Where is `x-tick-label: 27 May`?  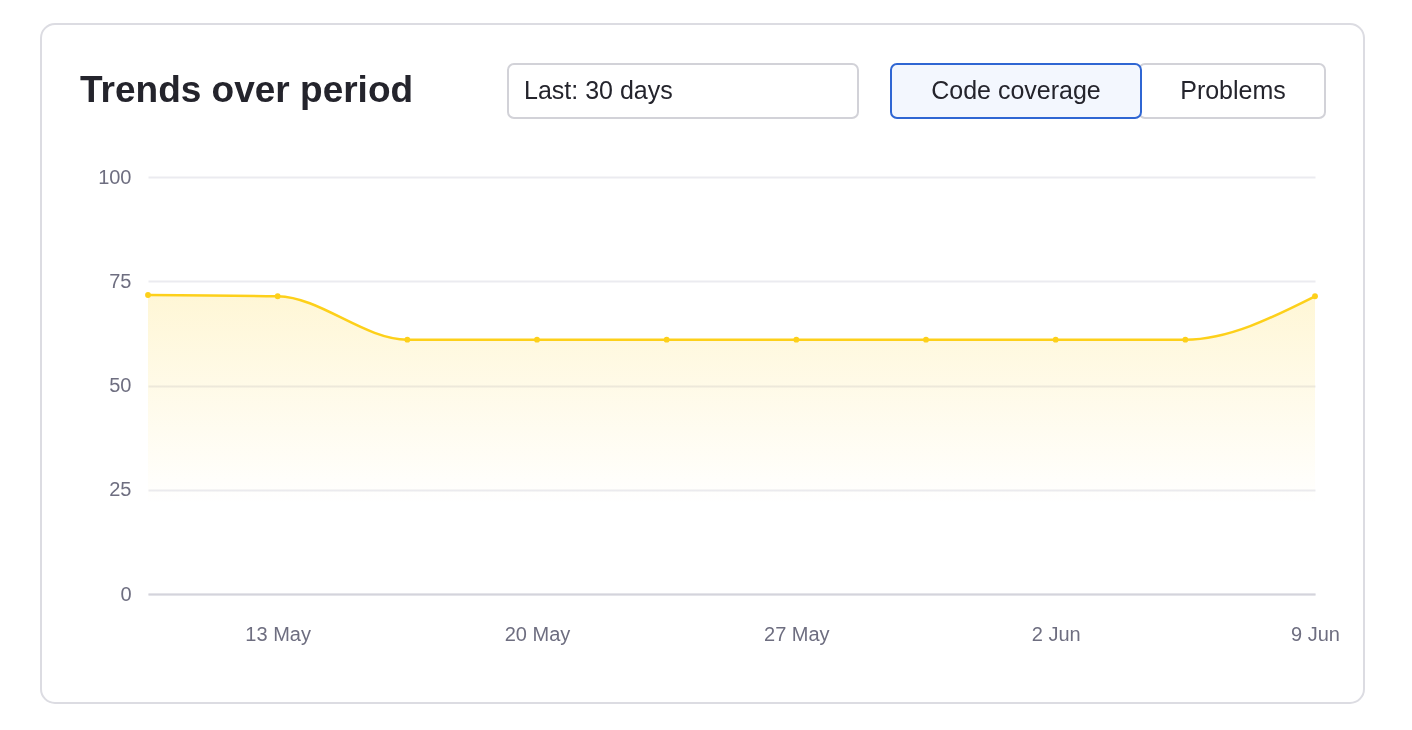
x-tick-label: 27 May is located at coordinates (797, 633).